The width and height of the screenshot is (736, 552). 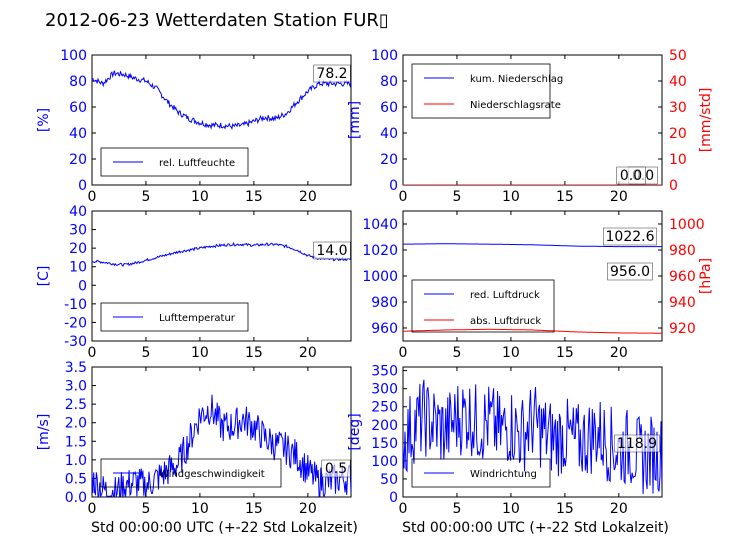 What do you see at coordinates (682, 303) in the screenshot?
I see `y-right-tick-label: 940` at bounding box center [682, 303].